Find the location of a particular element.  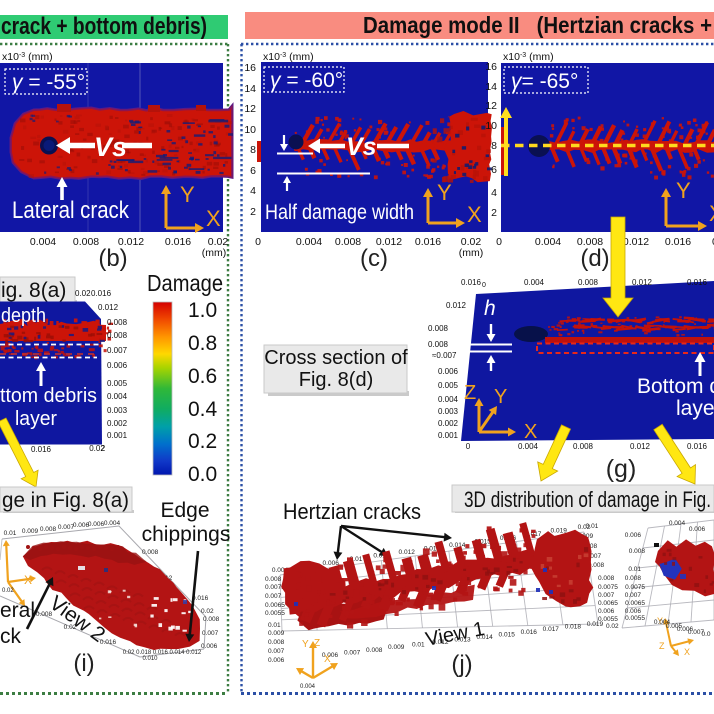

svg-text: ttom debris is located at coordinates (48, 396).